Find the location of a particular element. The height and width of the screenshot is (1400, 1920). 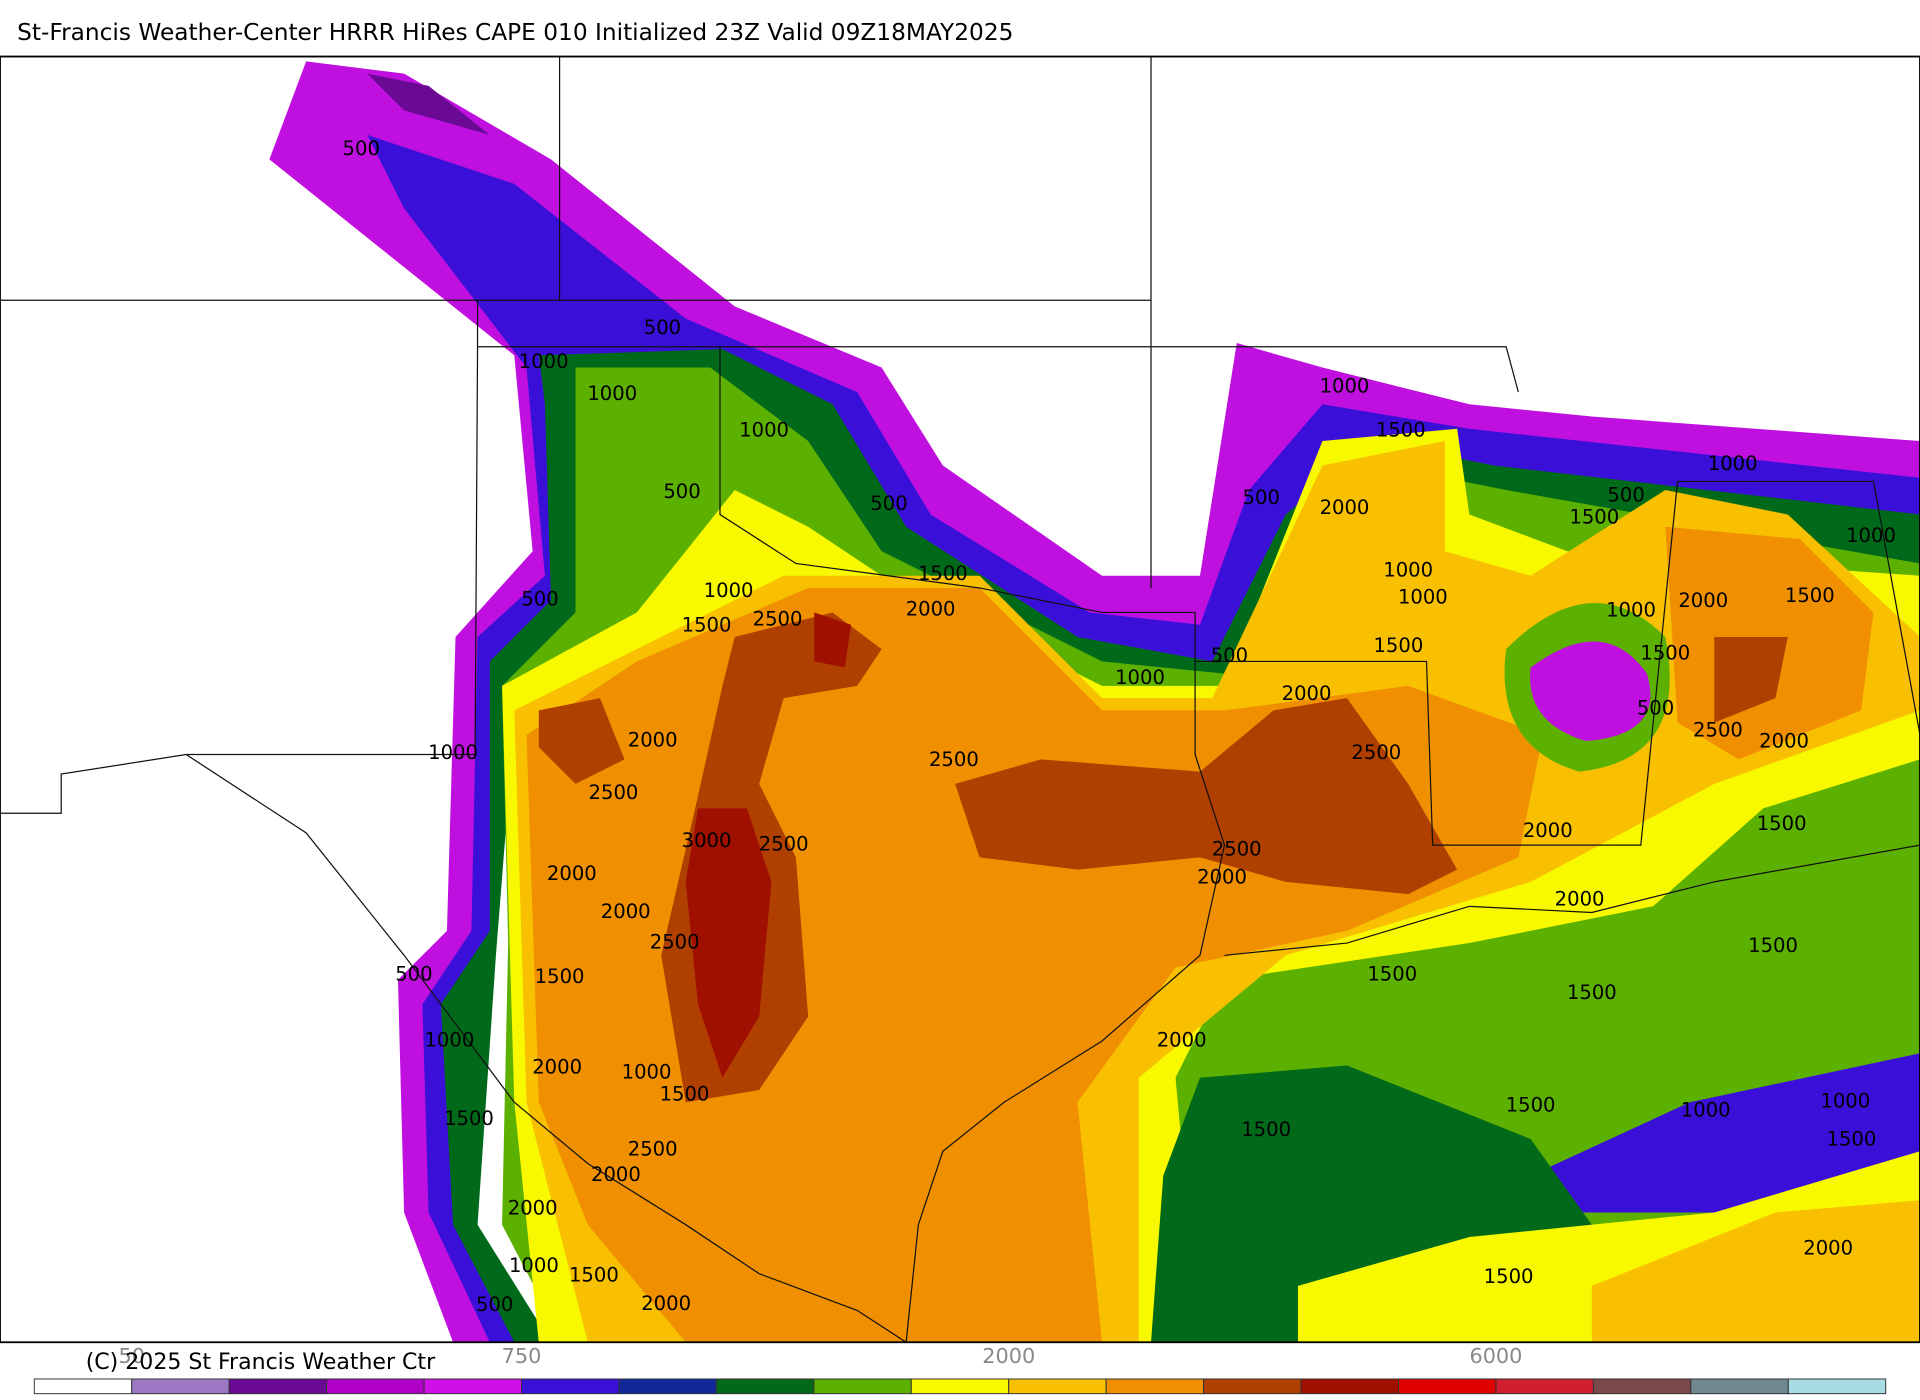

colorbar: 50 750 2000 6000 is located at coordinates (960, 1369).